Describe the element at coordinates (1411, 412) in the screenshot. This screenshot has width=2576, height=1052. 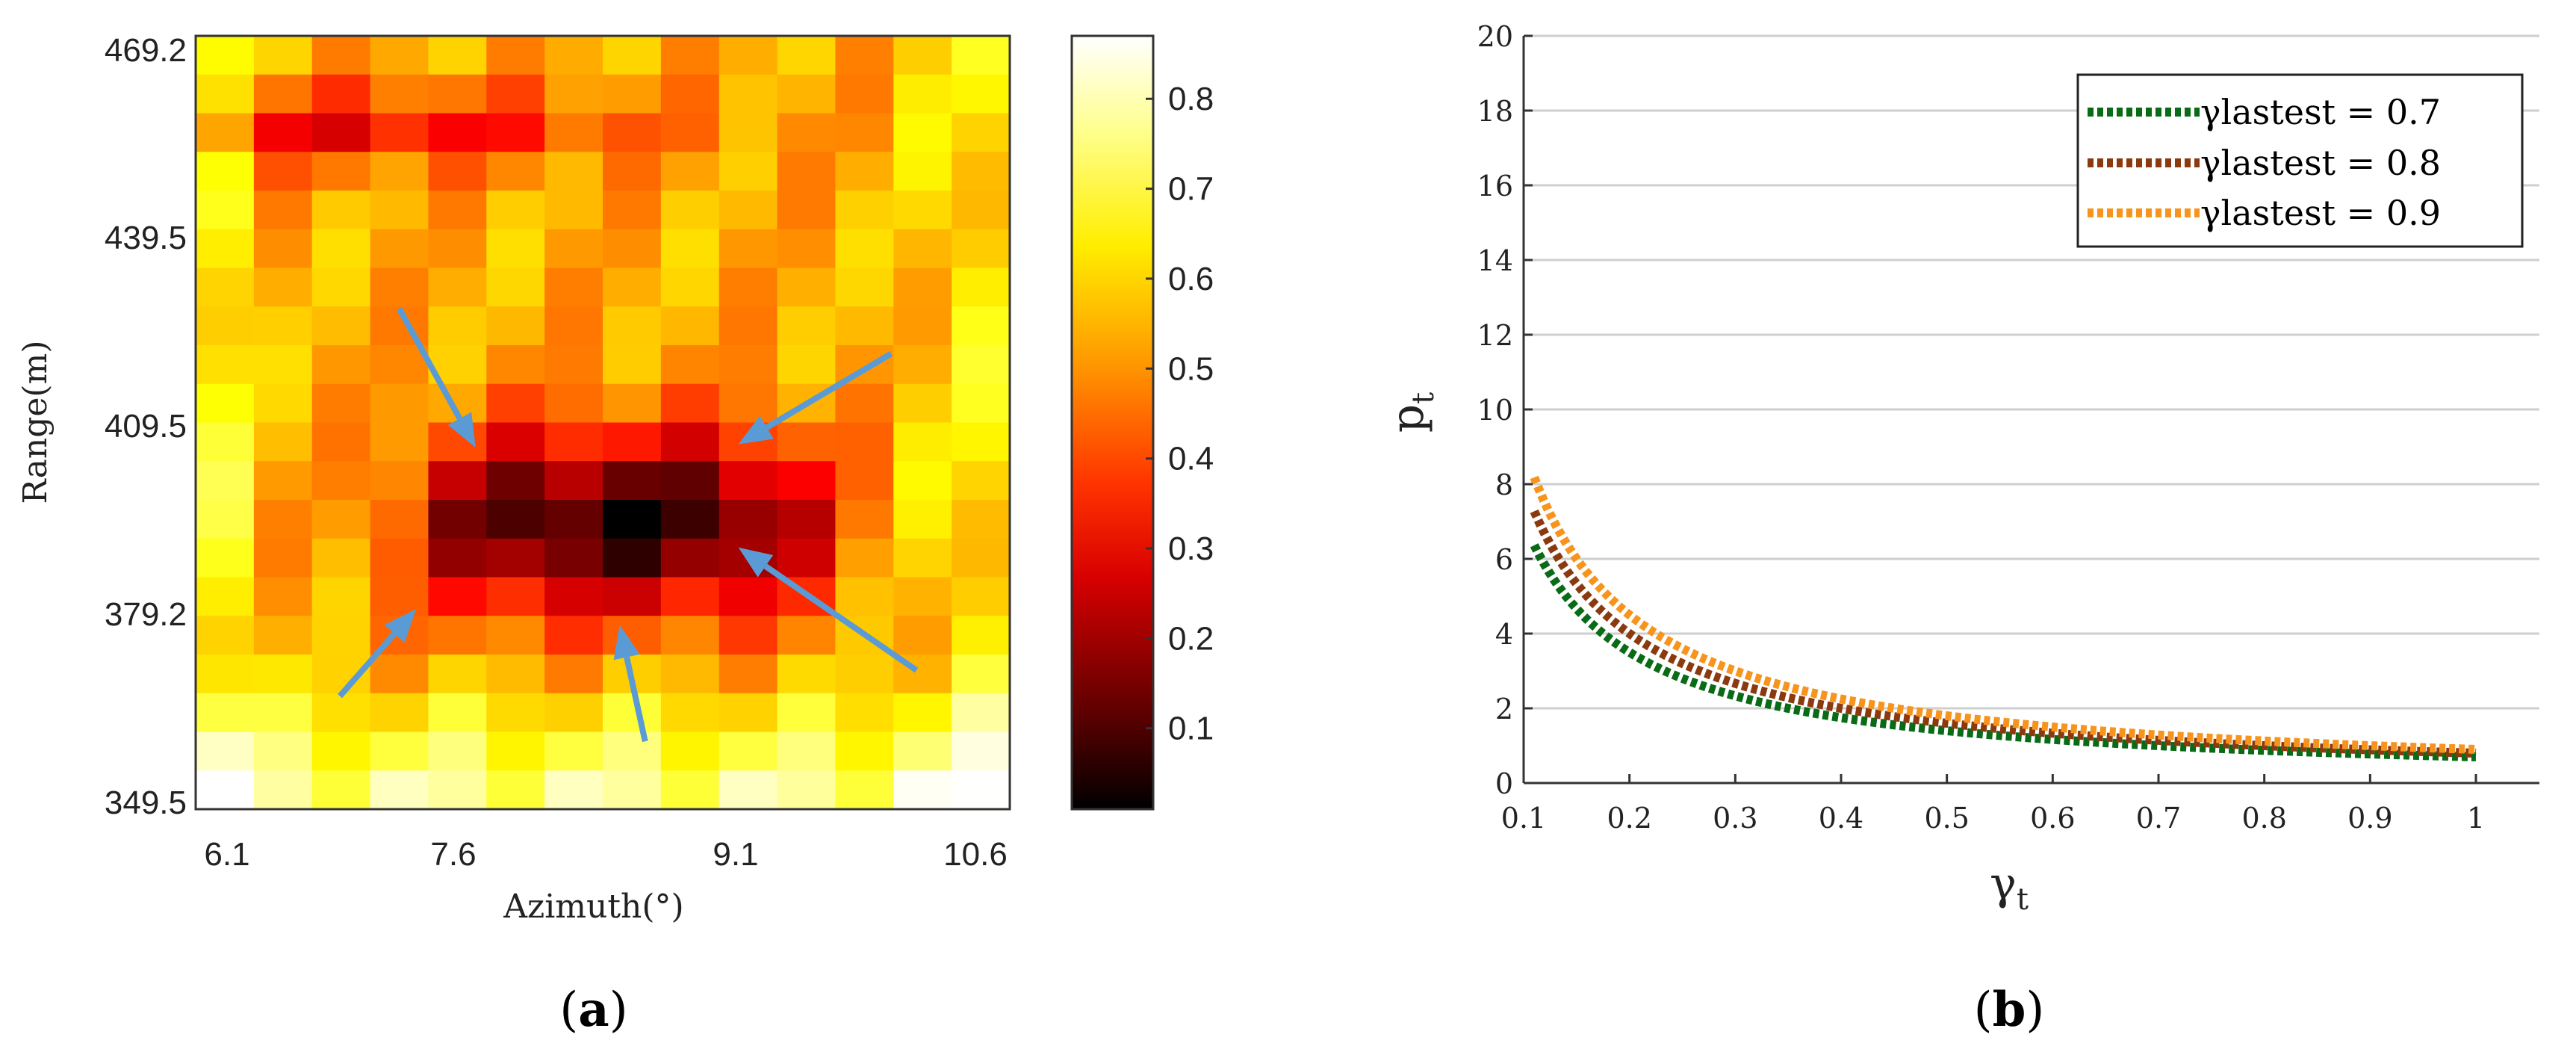
I see `y-axis-label: pt` at that location.